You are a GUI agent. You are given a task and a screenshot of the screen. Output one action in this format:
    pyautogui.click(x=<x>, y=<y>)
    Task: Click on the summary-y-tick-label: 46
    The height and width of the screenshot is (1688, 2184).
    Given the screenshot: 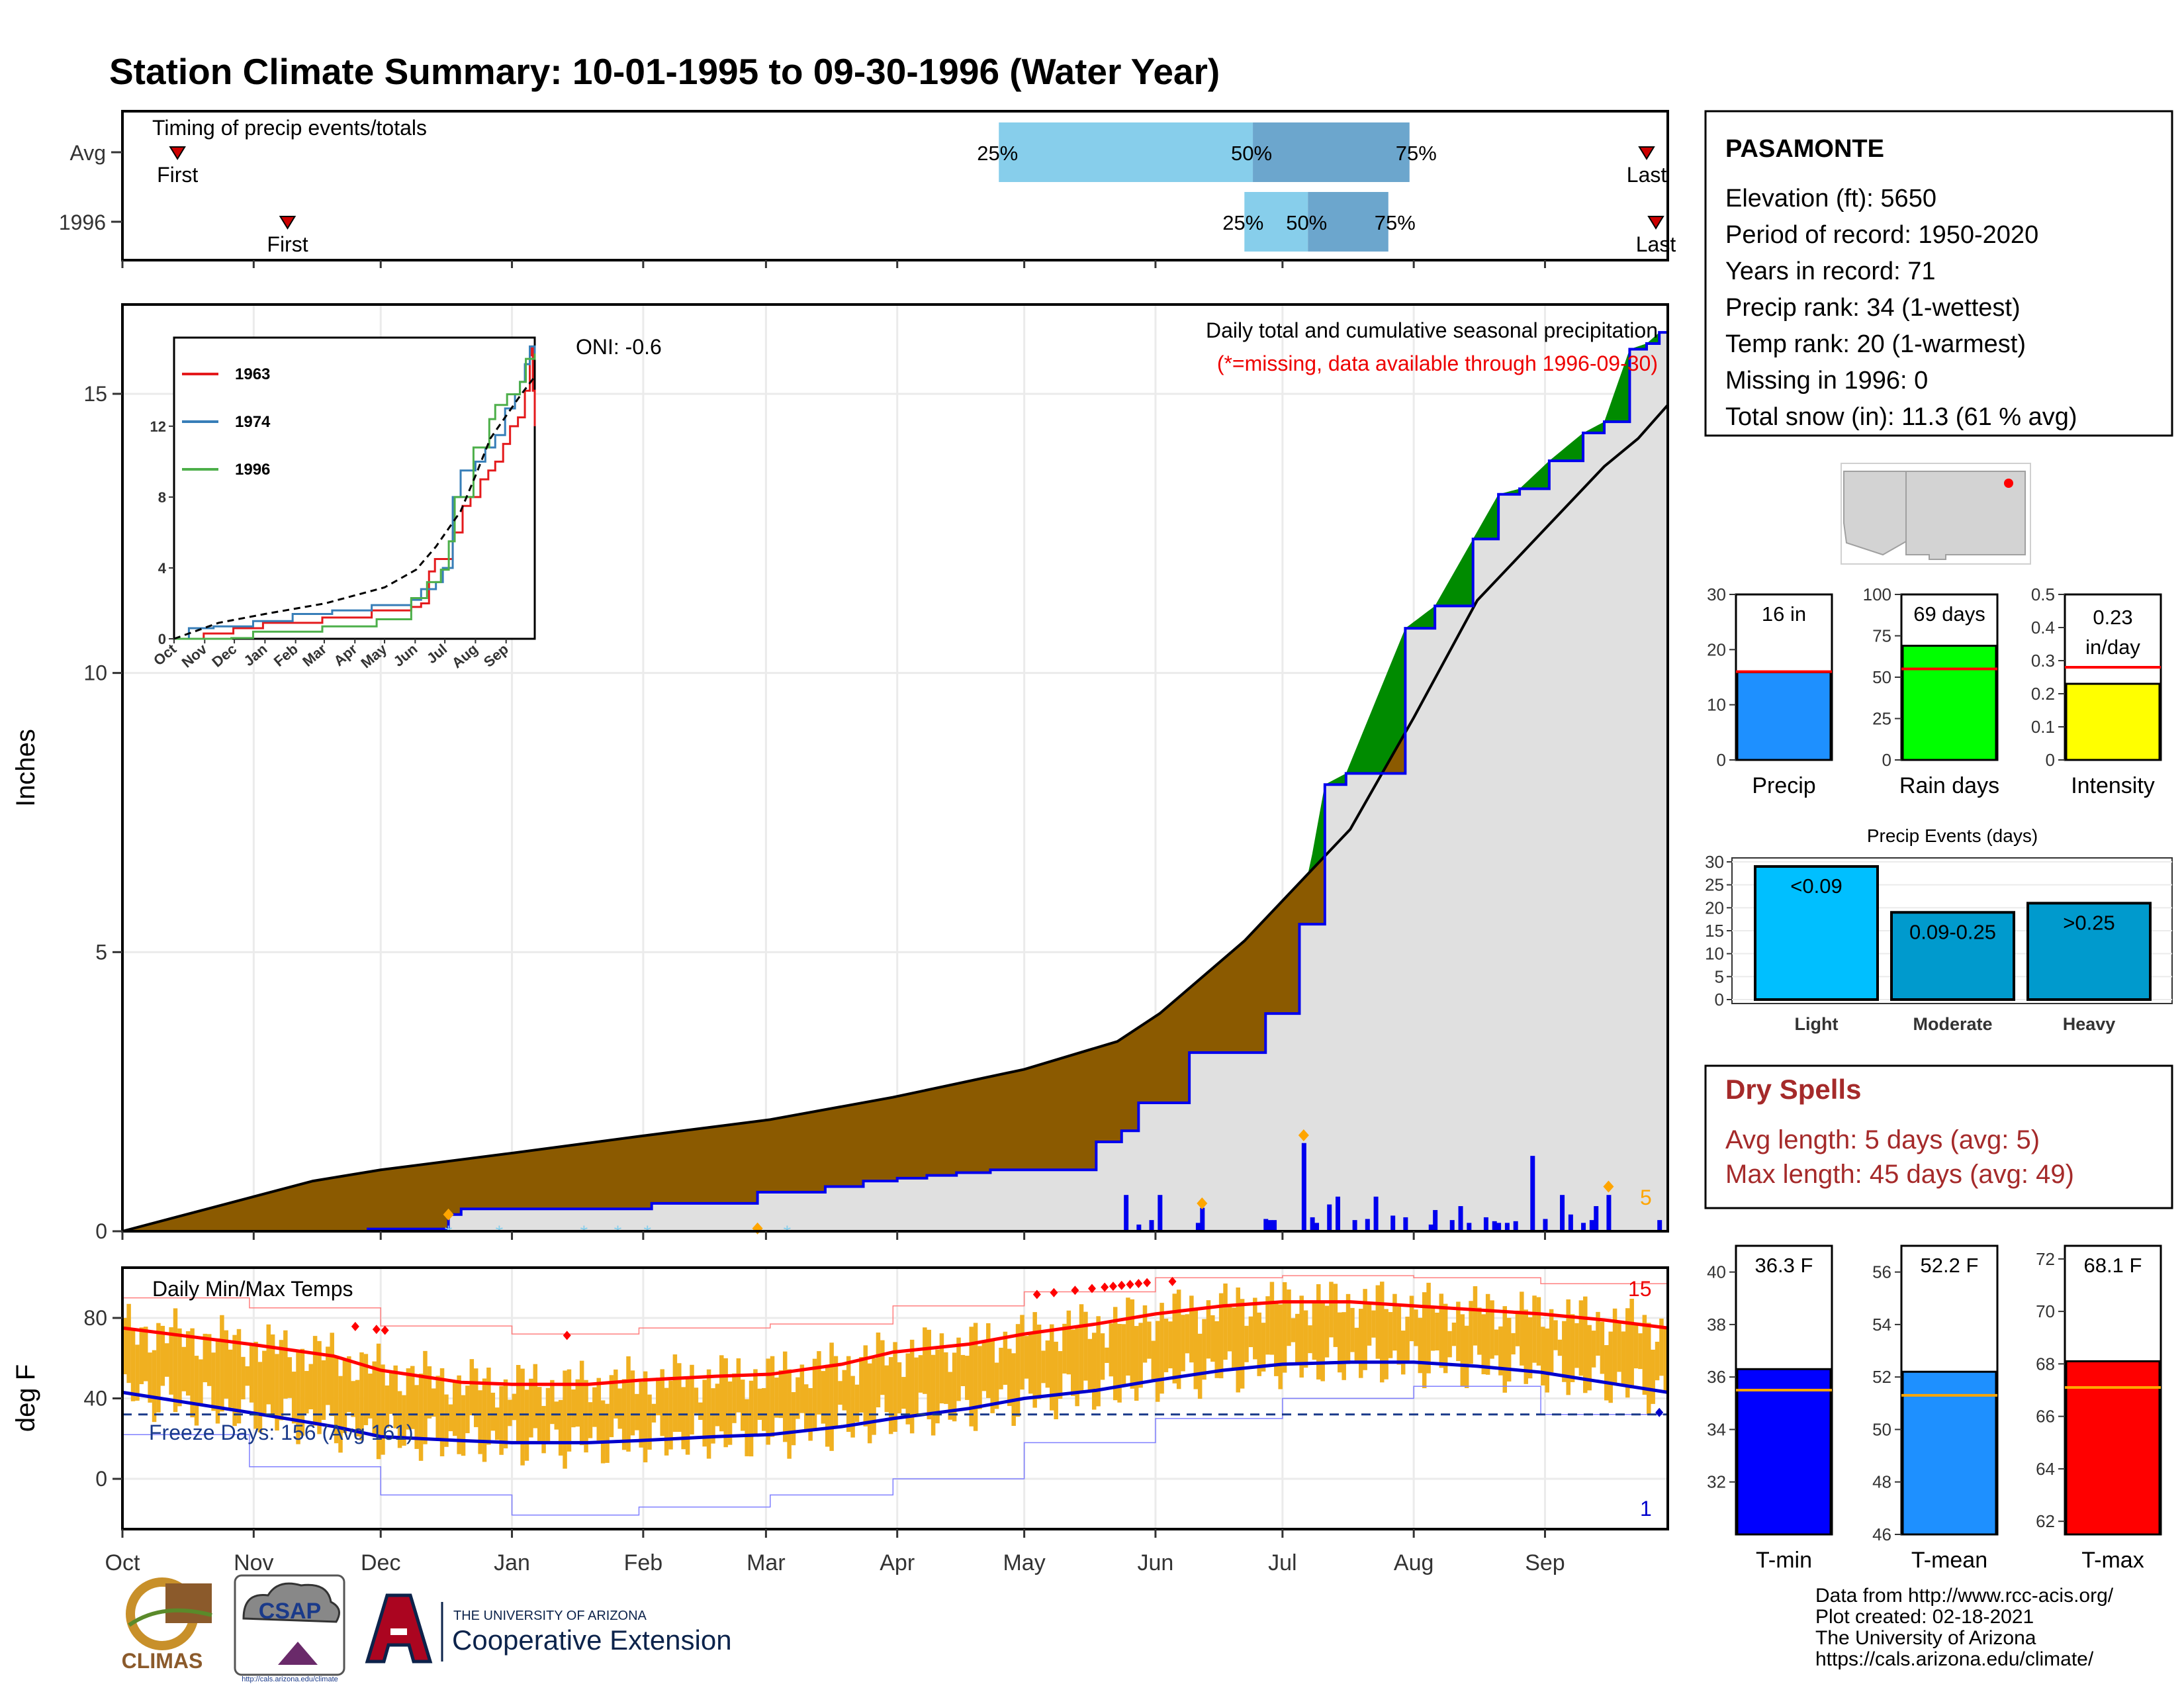 What is the action you would take?
    pyautogui.click(x=1881, y=1534)
    